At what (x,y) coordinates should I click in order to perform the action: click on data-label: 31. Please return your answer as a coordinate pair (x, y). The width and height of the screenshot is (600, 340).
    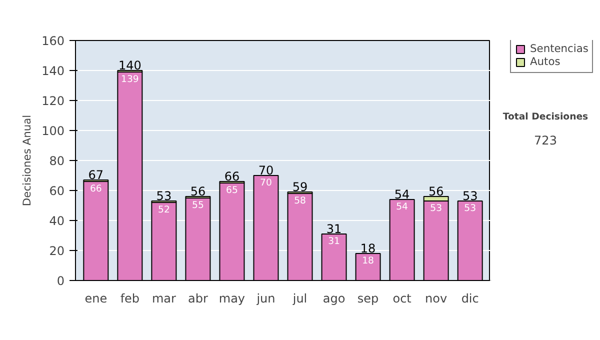
    Looking at the image, I should click on (334, 241).